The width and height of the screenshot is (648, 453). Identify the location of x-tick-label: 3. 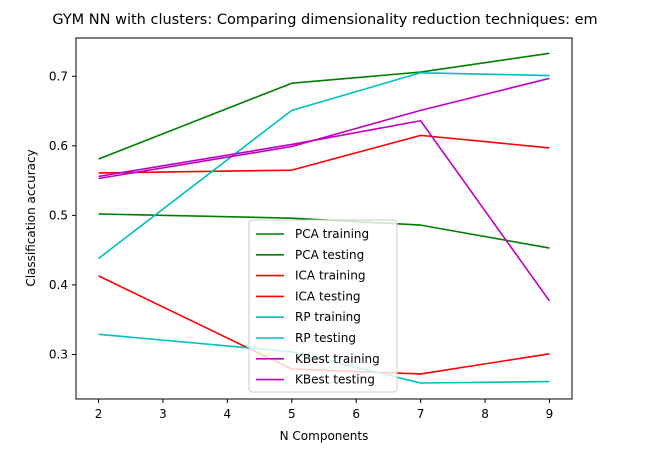
(163, 414).